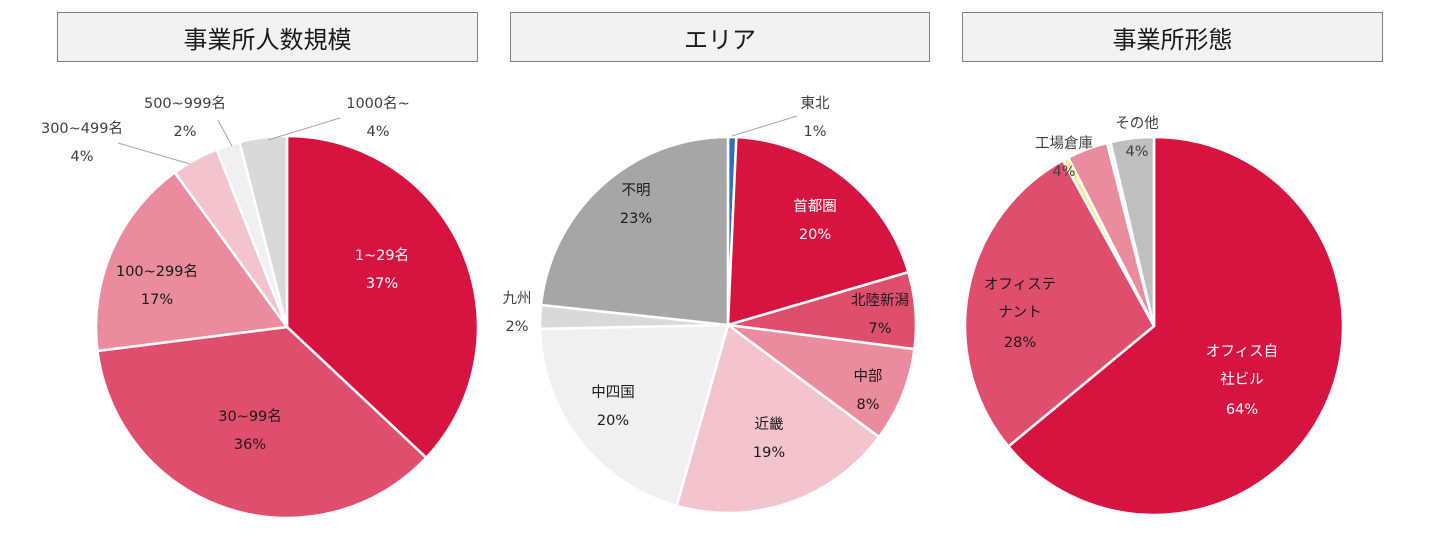  Describe the element at coordinates (250, 445) in the screenshot. I see `pie-0-label-1-line-1: 36%` at that location.